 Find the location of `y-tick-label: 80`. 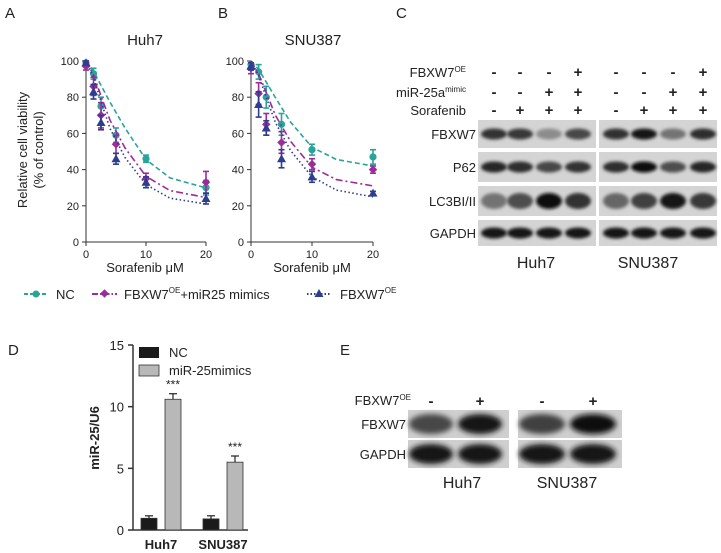

y-tick-label: 80 is located at coordinates (238, 98).